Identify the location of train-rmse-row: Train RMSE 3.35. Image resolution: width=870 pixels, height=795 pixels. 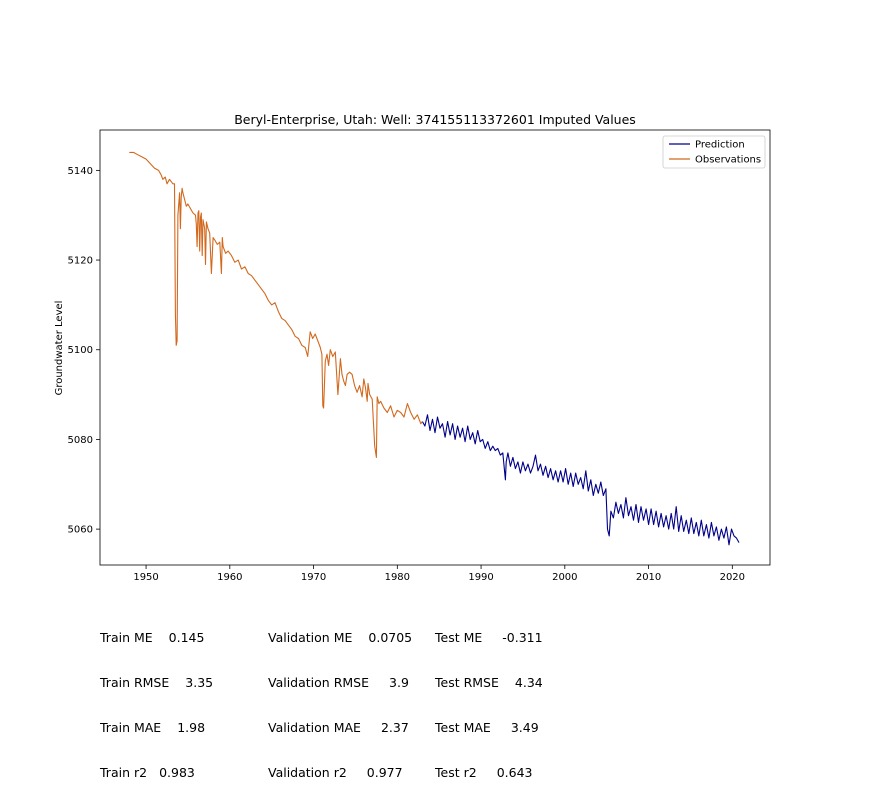
(156, 682).